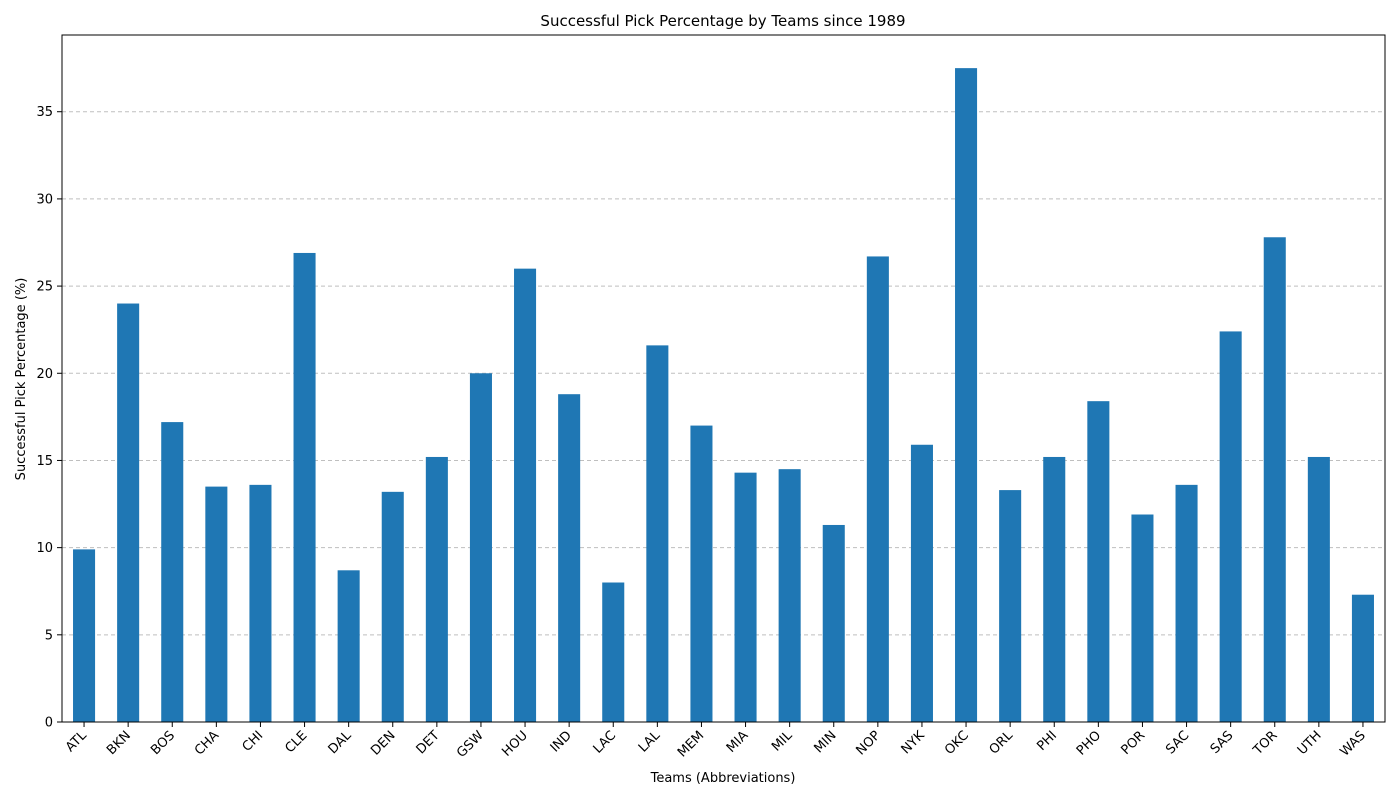  I want to click on x-tick-label-hou: HOU, so click(514, 743).